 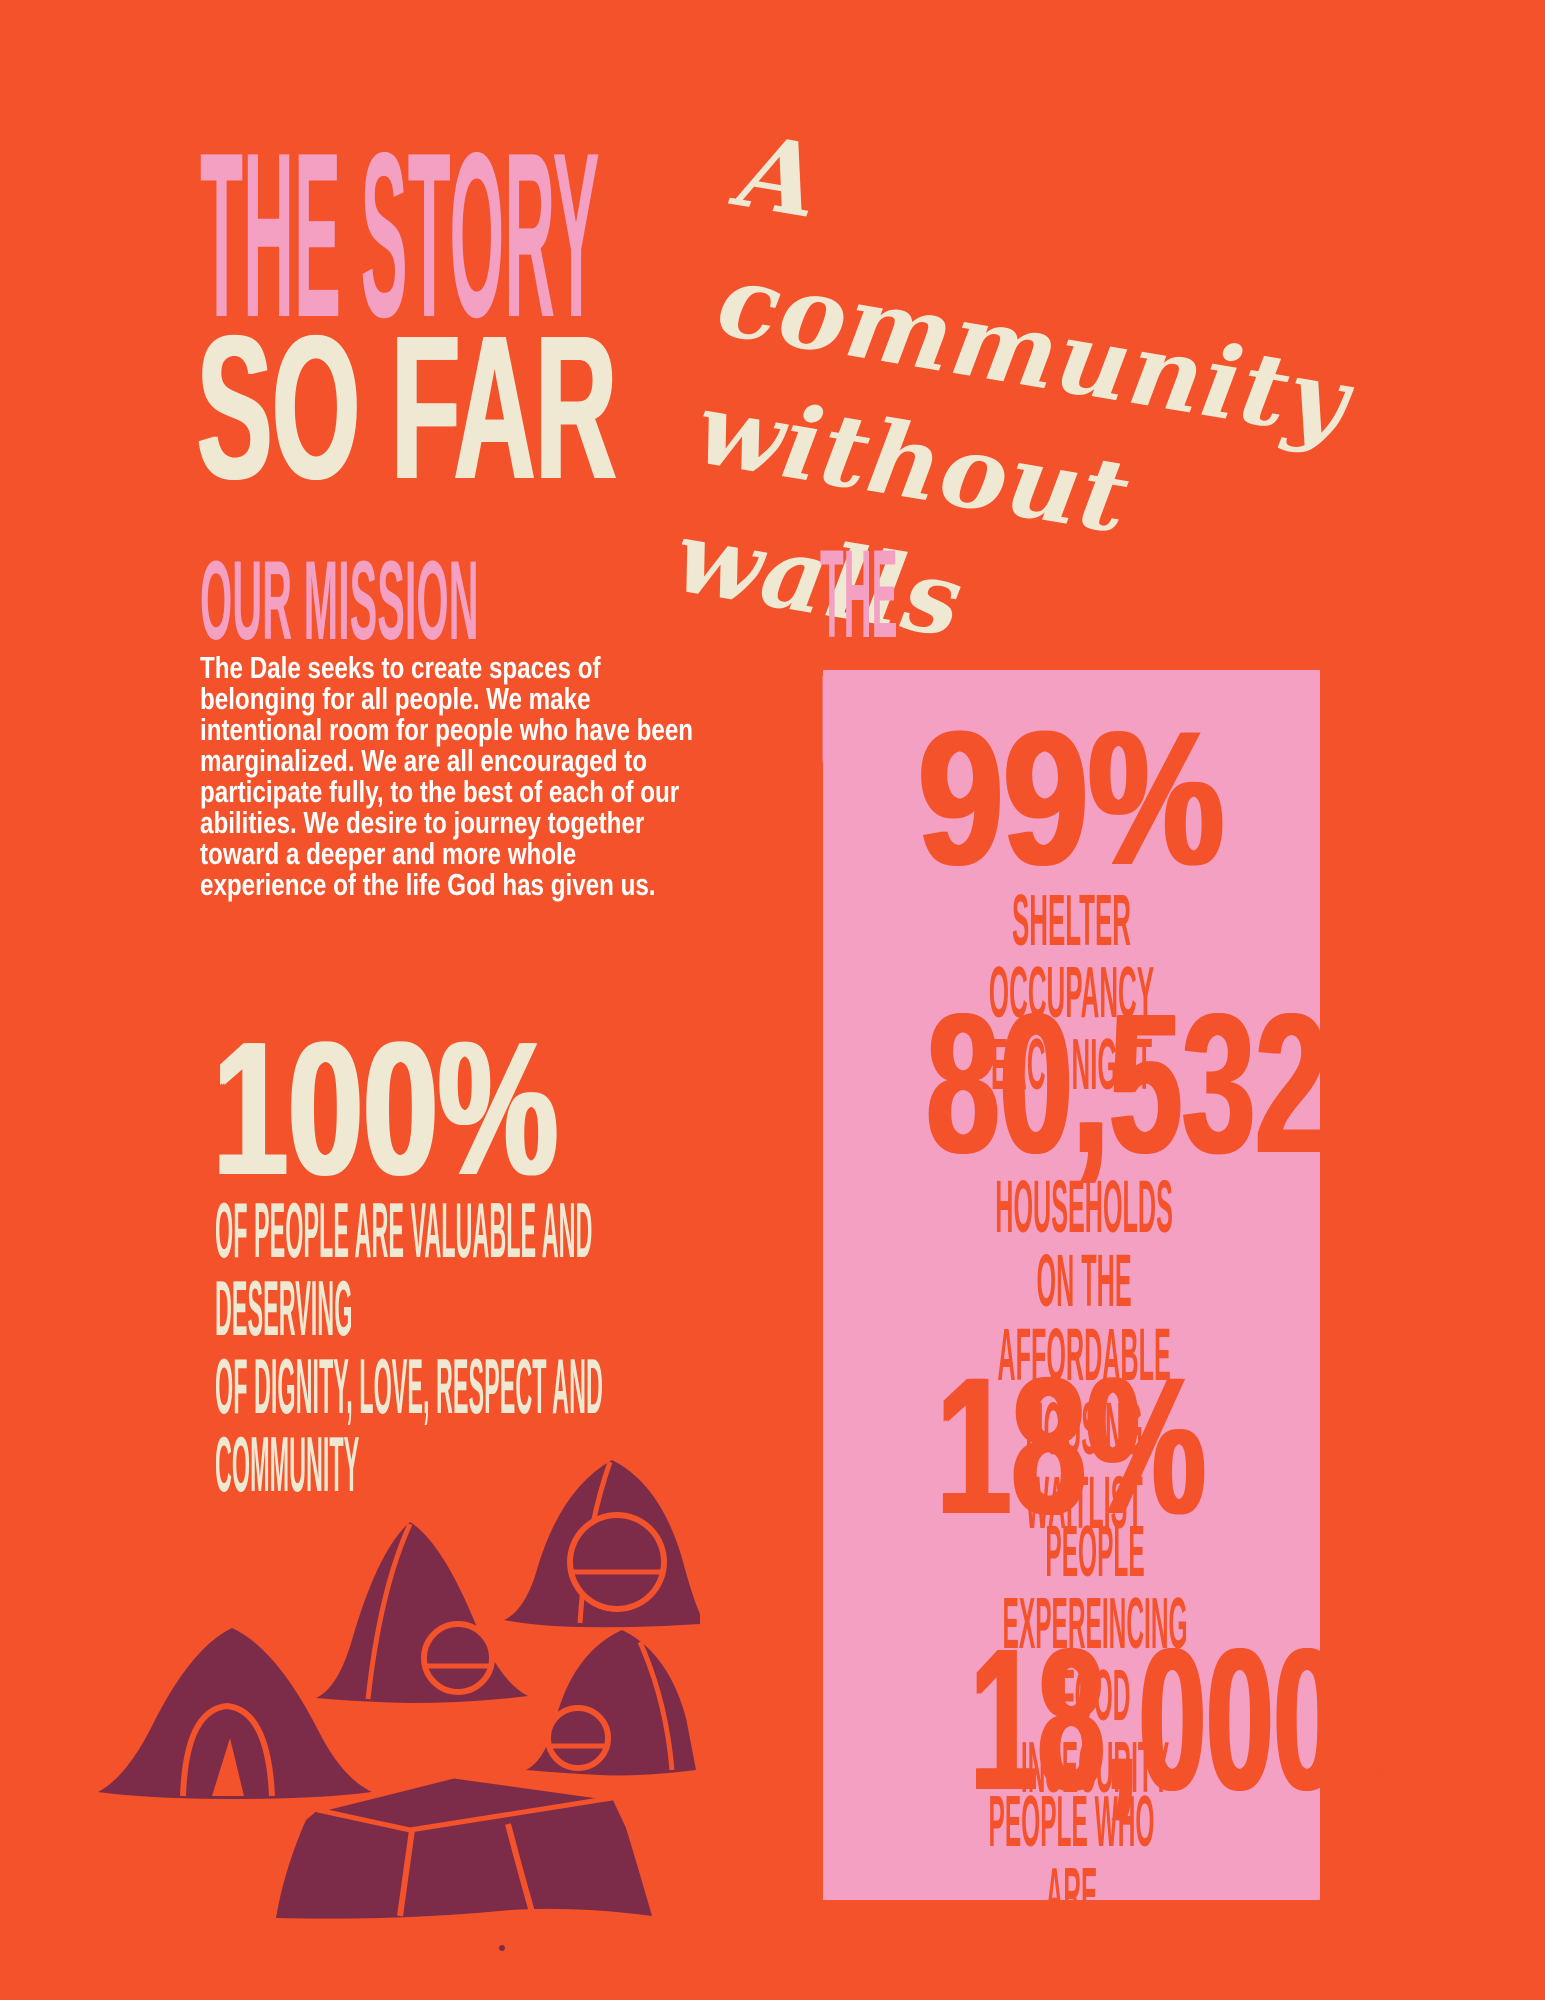 What do you see at coordinates (399, 1705) in the screenshot?
I see `tents-illustration` at bounding box center [399, 1705].